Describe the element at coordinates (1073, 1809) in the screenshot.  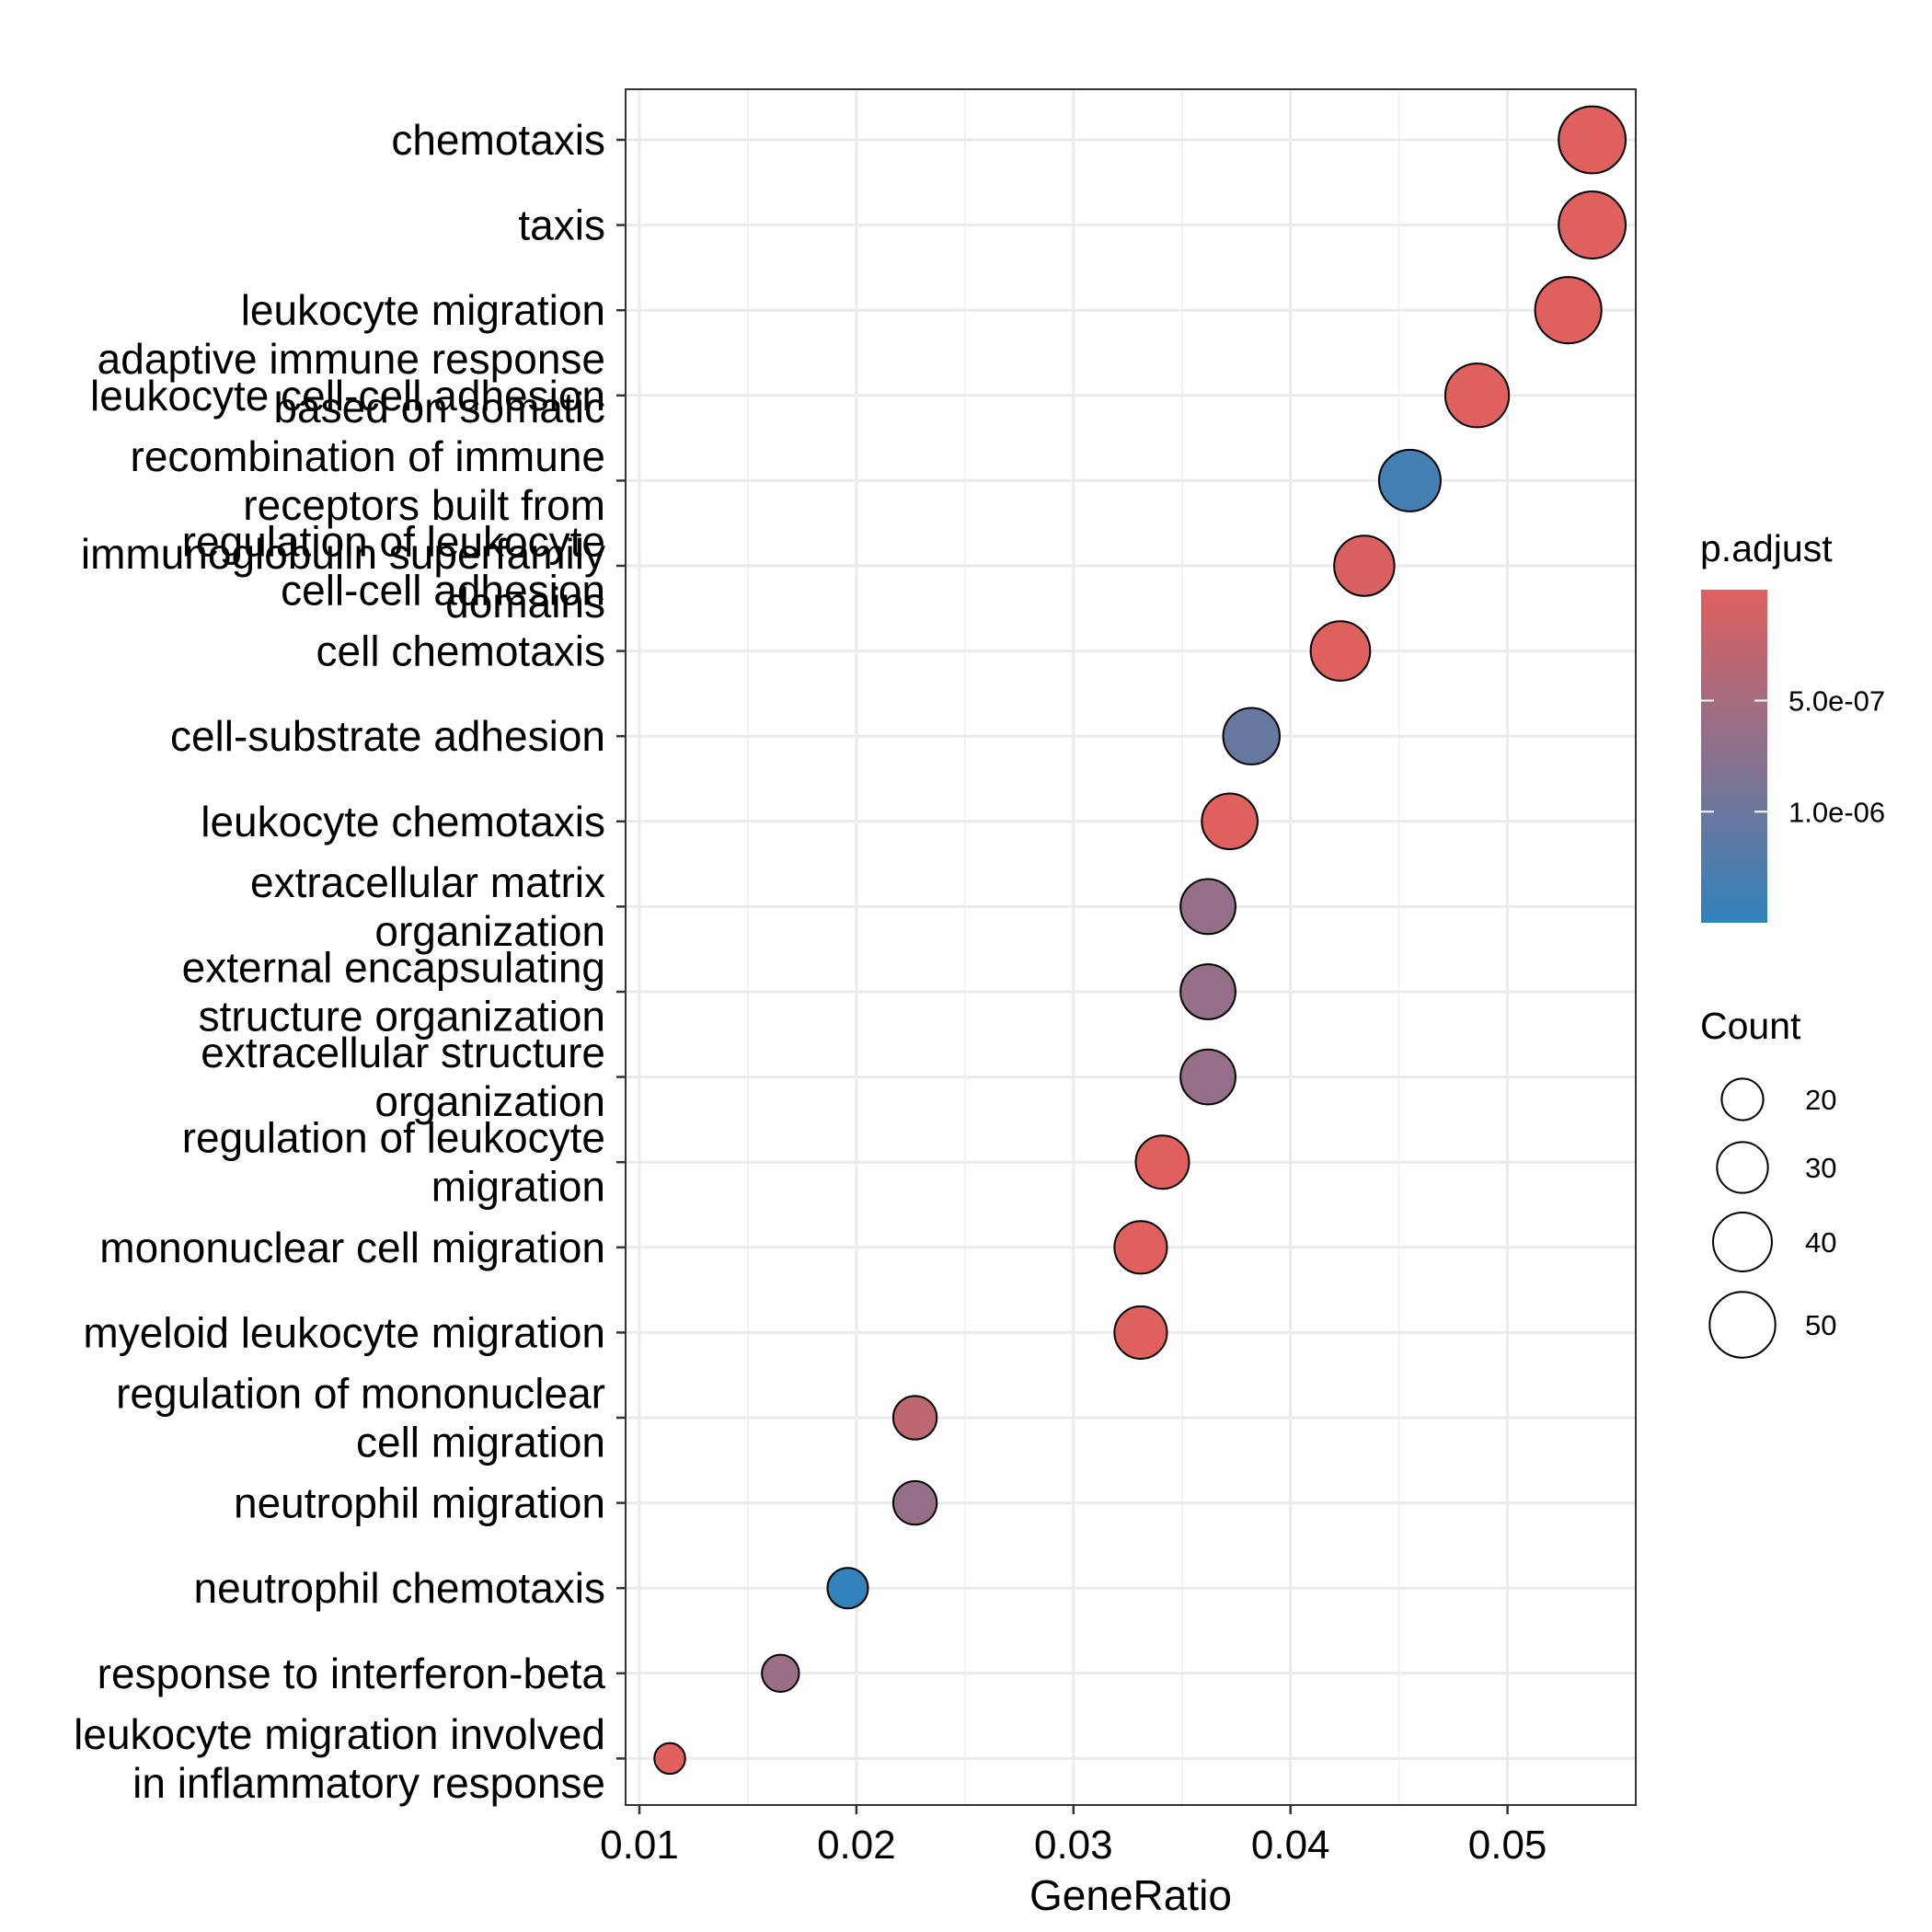
I see `x-axis-ticks` at that location.